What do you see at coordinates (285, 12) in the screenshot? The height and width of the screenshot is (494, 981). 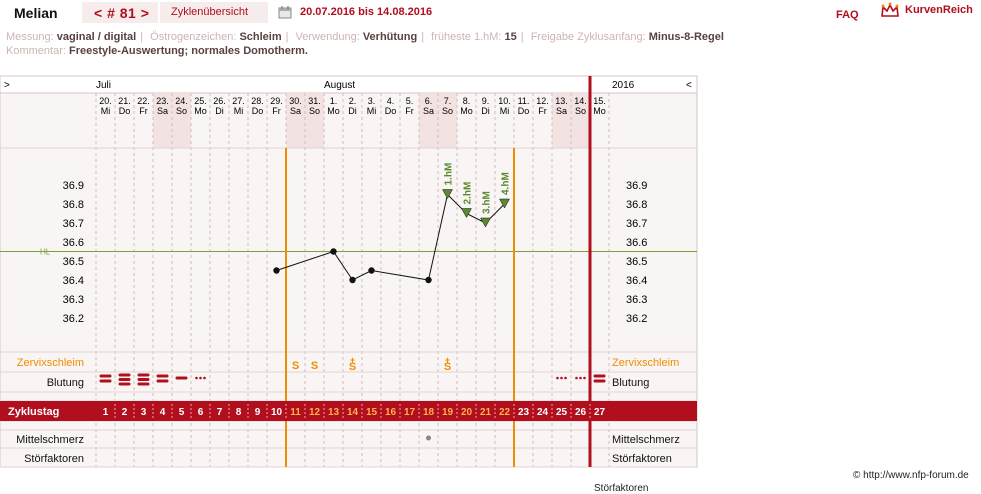 I see `calendar-icon` at bounding box center [285, 12].